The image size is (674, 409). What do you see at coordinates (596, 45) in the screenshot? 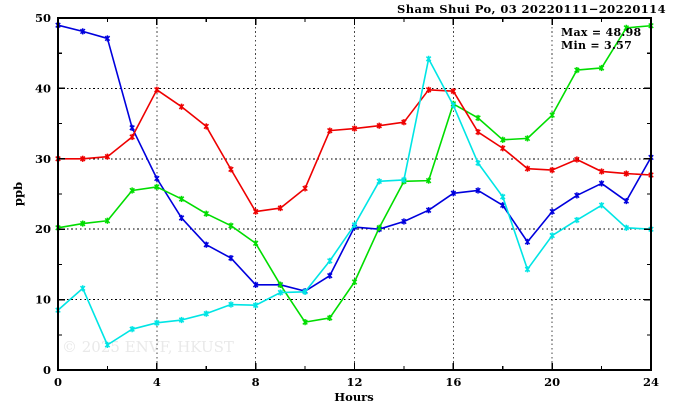
I see `min-annotation: Min = 3.57` at bounding box center [596, 45].